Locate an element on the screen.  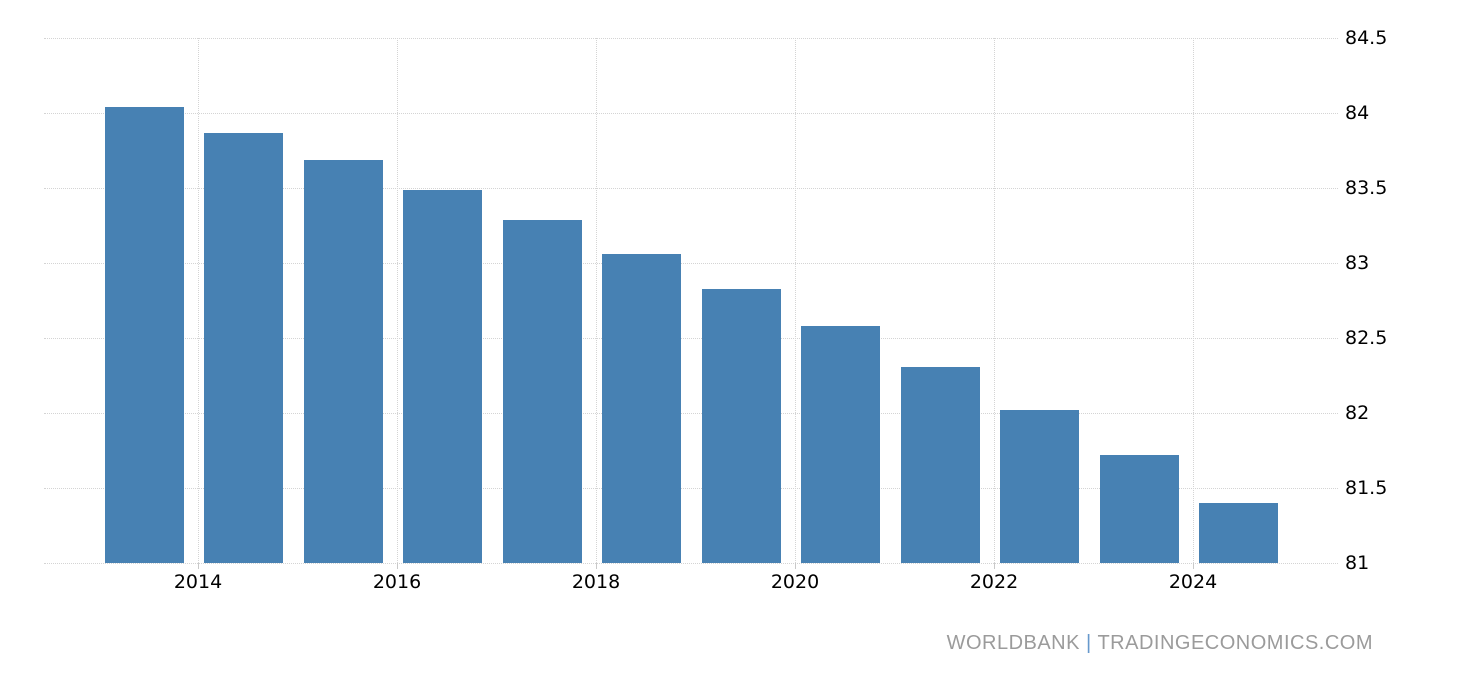
bar-2014 is located at coordinates (243, 347).